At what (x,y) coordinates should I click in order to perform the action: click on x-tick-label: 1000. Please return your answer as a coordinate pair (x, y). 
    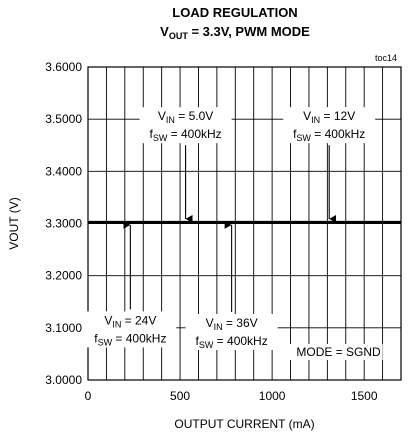
    Looking at the image, I should click on (272, 396).